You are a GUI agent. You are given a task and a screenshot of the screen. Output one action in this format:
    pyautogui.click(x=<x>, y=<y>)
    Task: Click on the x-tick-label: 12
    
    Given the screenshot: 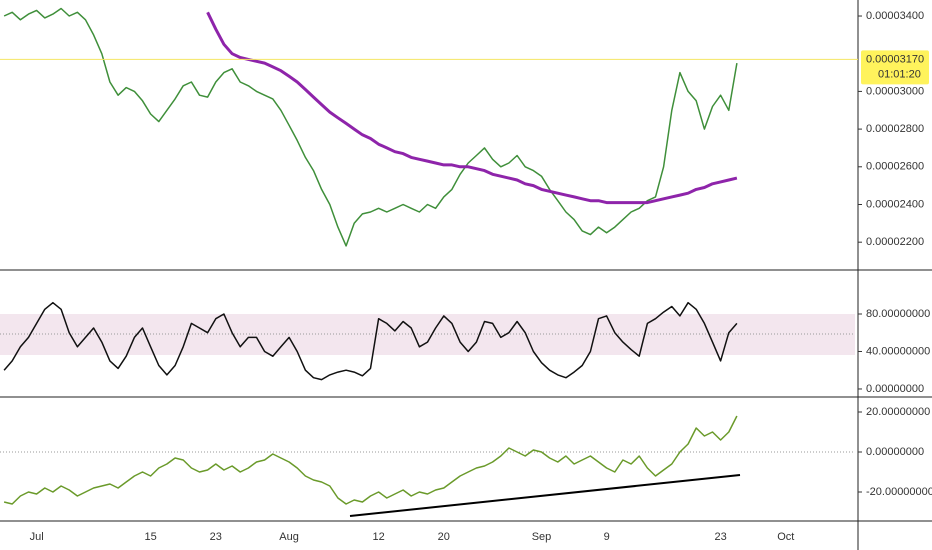 What is the action you would take?
    pyautogui.click(x=379, y=537)
    